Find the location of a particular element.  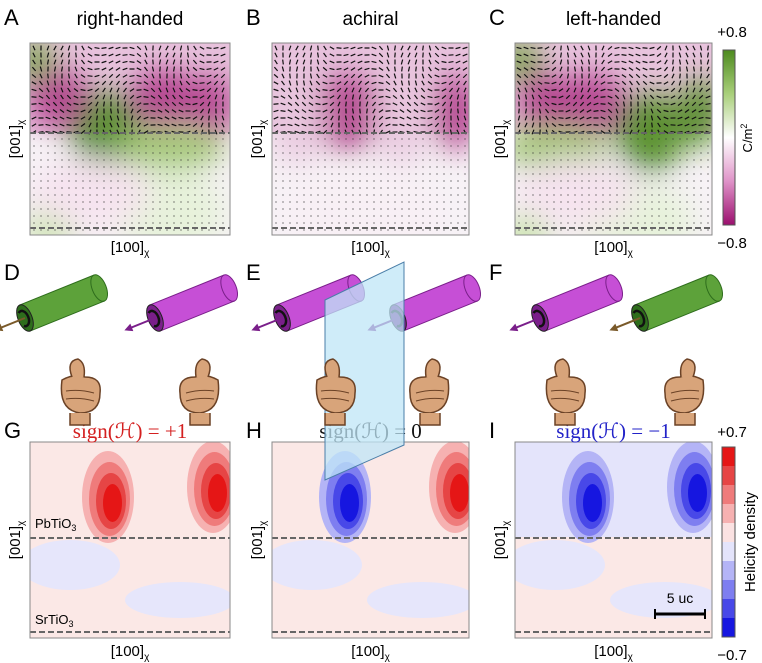

hand-fingers is located at coordinates (335, 395).